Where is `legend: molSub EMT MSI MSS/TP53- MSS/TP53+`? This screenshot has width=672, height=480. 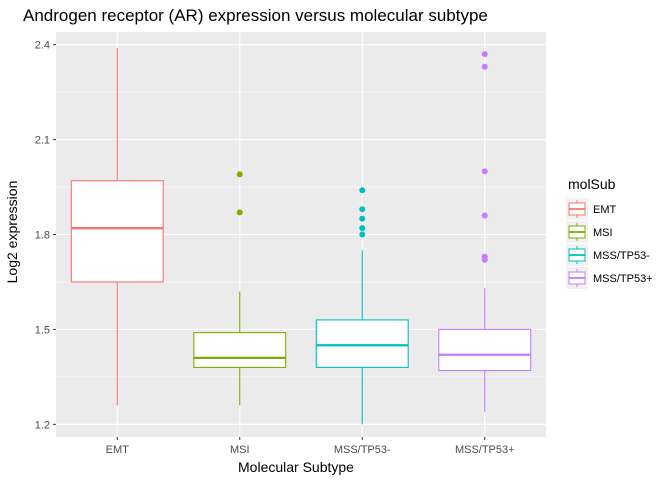 legend: molSub EMT MSI MSS/TP53- MSS/TP53+ is located at coordinates (609, 232).